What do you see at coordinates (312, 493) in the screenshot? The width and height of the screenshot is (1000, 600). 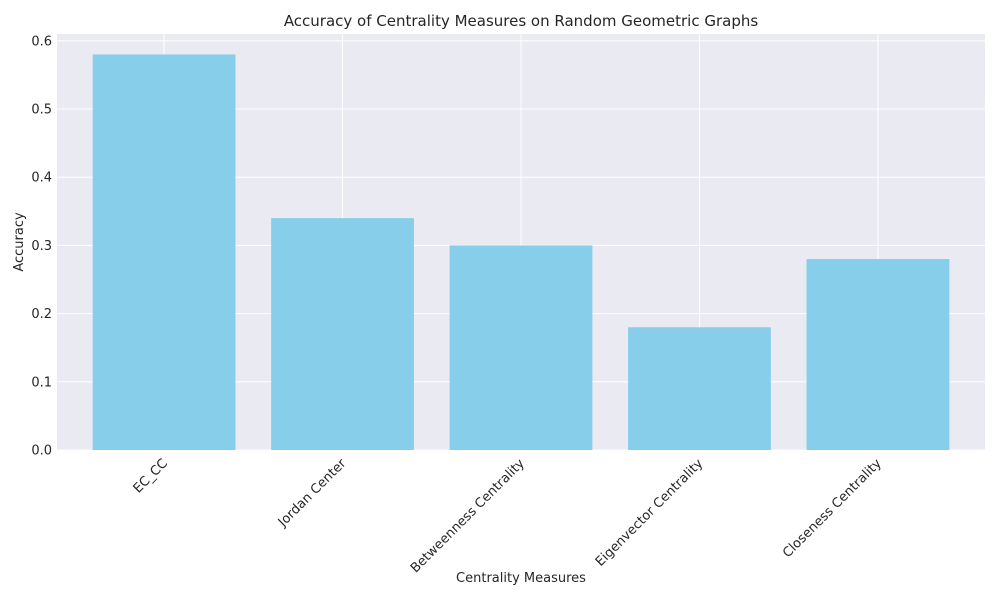 I see `x-tick-label: Jordan Center` at bounding box center [312, 493].